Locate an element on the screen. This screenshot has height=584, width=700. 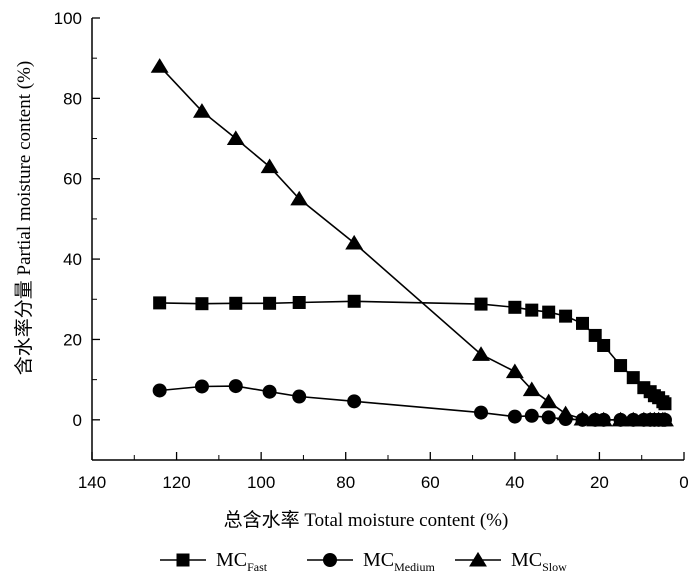
legend: MCFast MCMedium MCSlow is located at coordinates (363, 561).